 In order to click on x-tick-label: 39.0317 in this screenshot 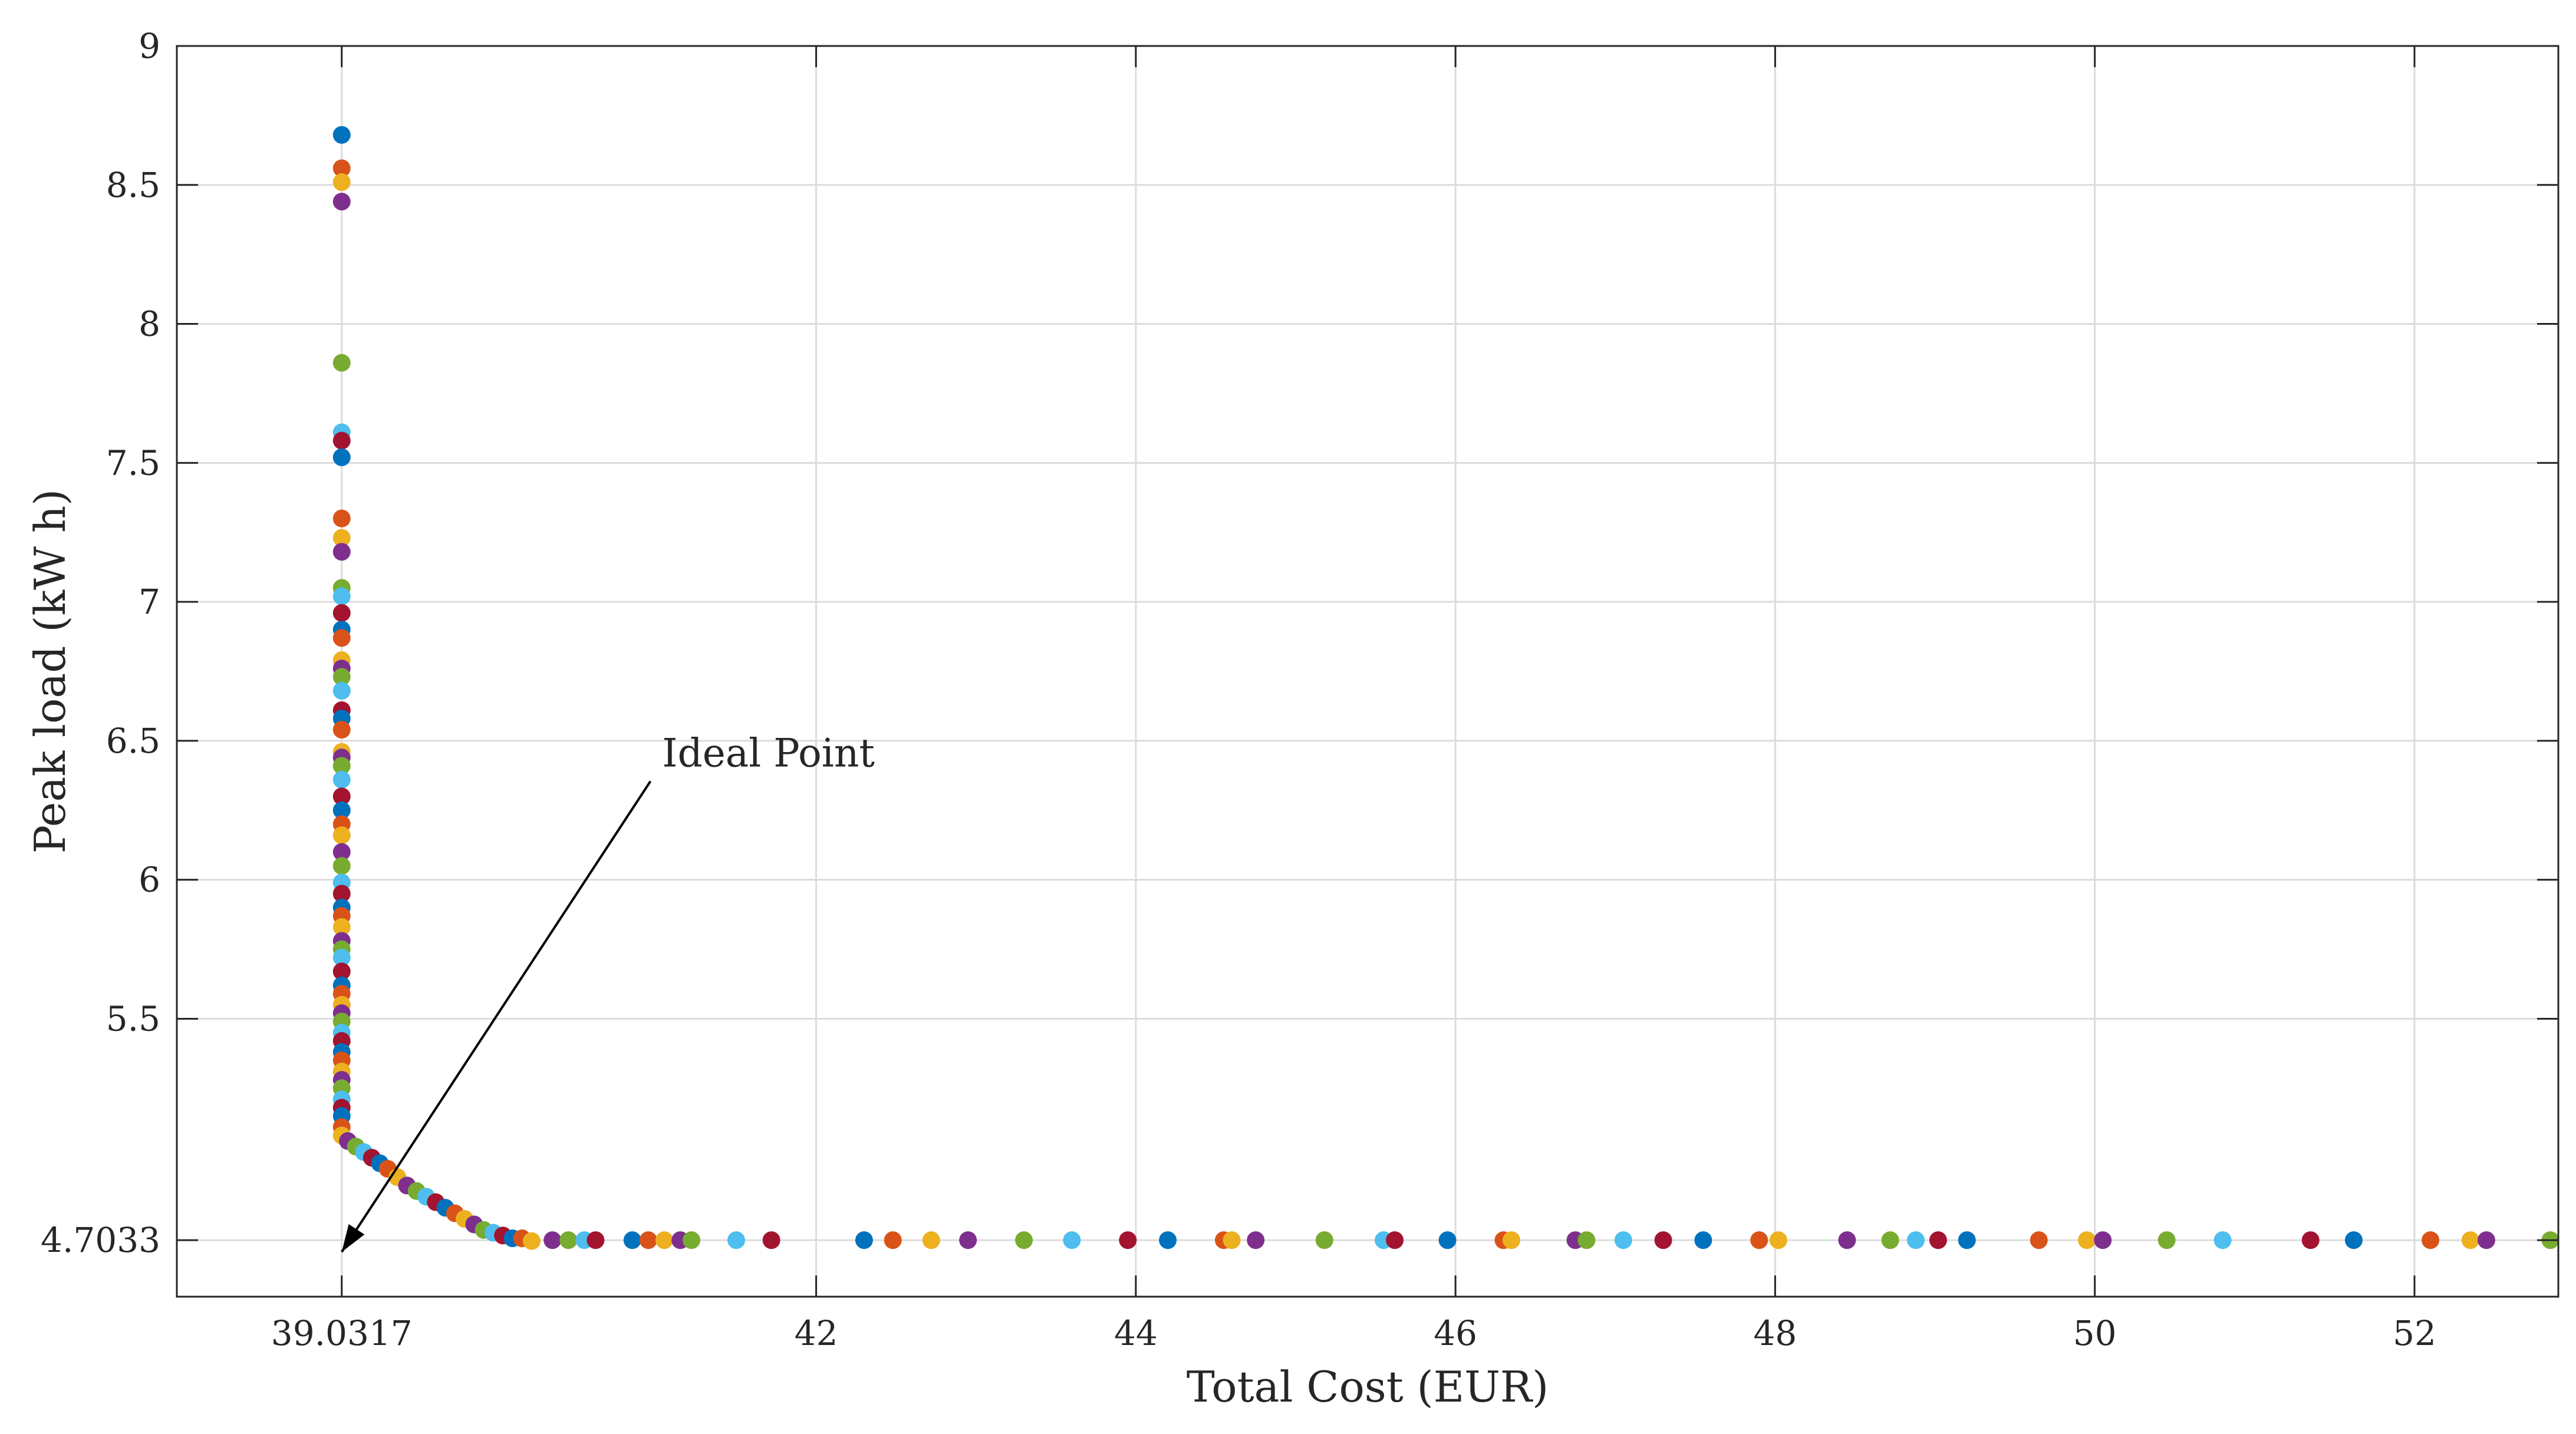, I will do `click(342, 1333)`.